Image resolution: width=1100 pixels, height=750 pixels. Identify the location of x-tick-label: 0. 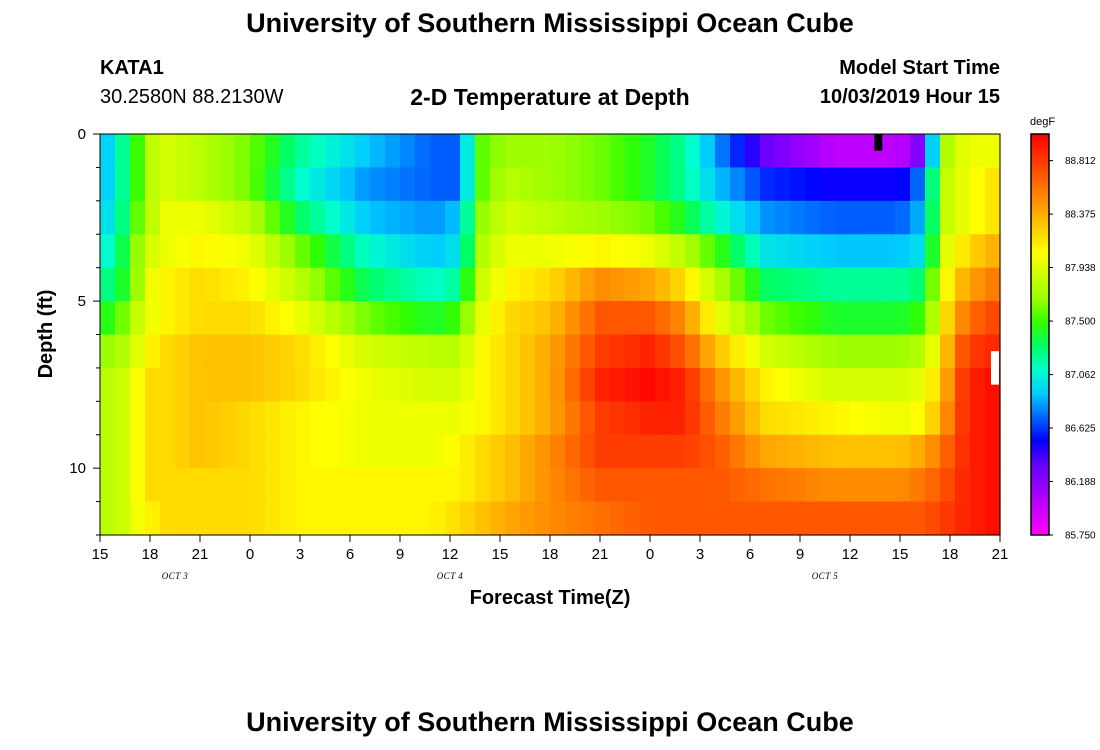
(250, 554).